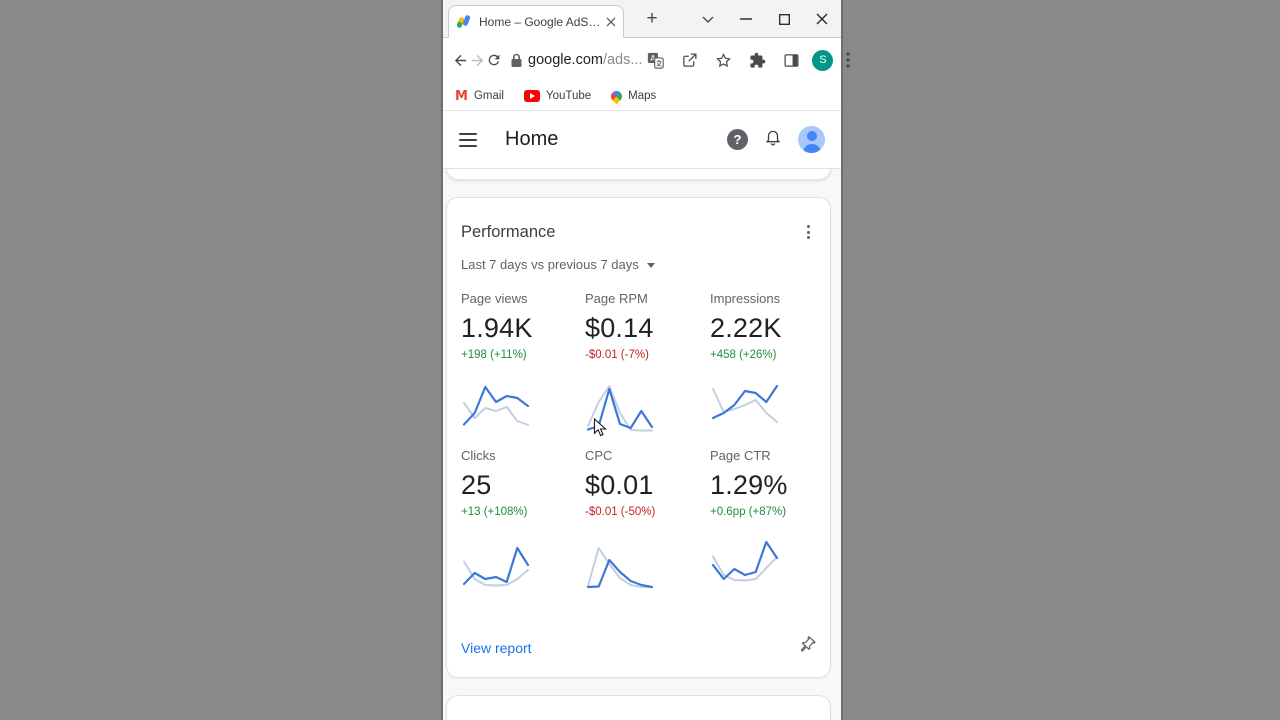 The height and width of the screenshot is (720, 1280). Describe the element at coordinates (749, 485) in the screenshot. I see `metric-value: 1.29%` at that location.